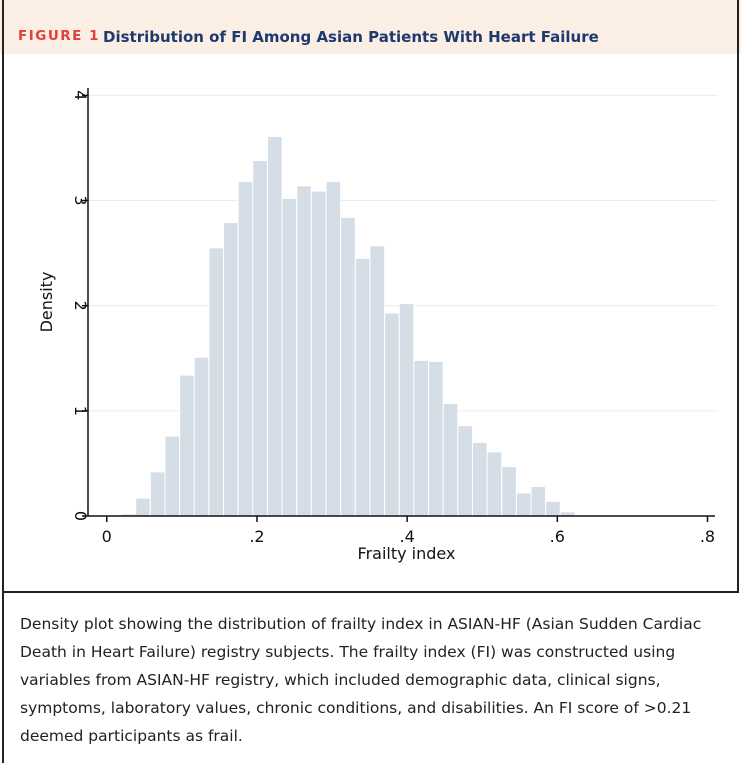 This screenshot has width=741, height=763. Describe the element at coordinates (80, 306) in the screenshot. I see `y-tick-label: 2` at that location.